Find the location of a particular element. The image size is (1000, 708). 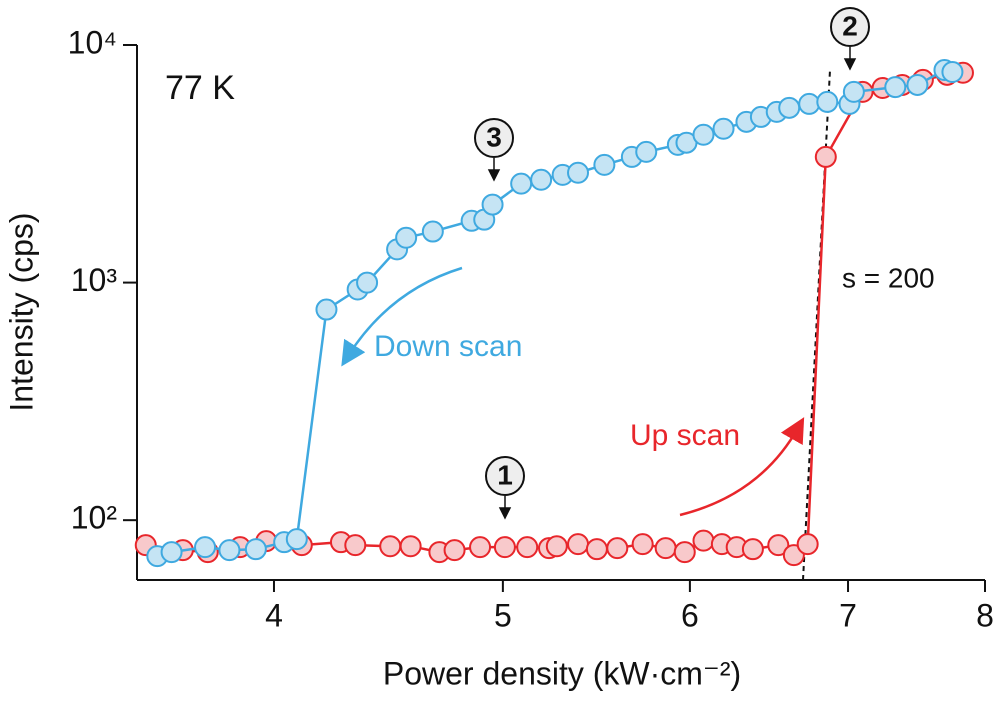

series-label: Up scan is located at coordinates (685, 435).